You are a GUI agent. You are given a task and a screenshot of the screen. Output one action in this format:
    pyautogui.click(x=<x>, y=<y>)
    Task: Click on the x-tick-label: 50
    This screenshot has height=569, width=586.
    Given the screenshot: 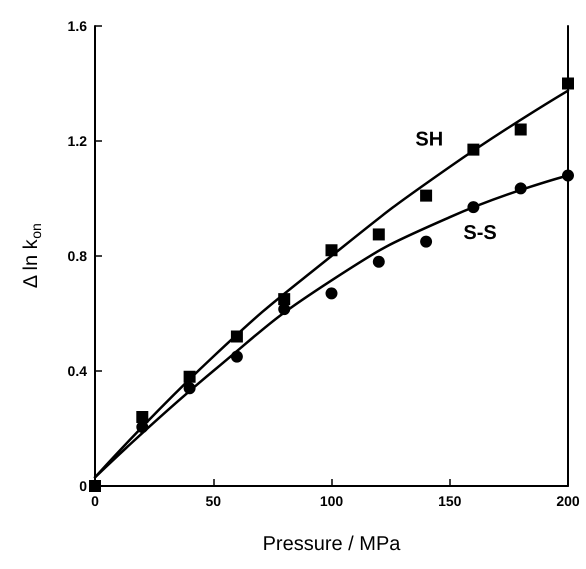 What is the action you would take?
    pyautogui.click(x=213, y=501)
    